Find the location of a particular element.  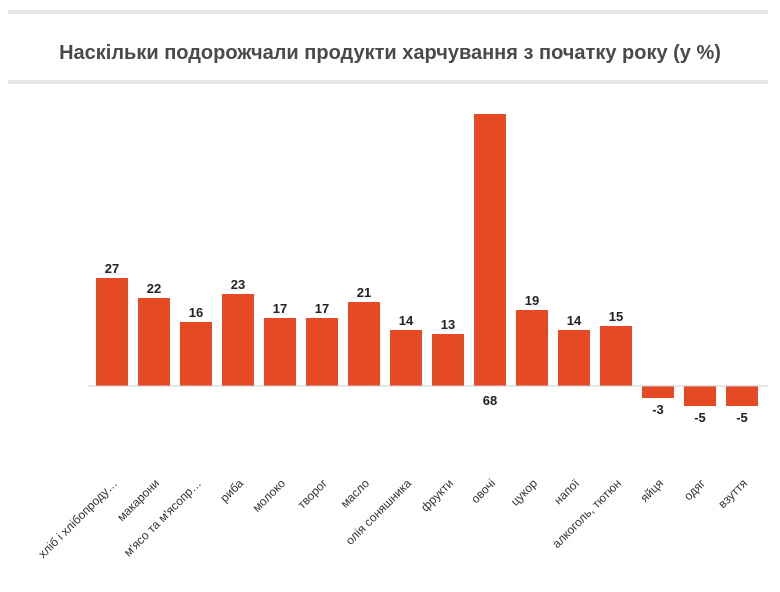

bar-value-label: 13 is located at coordinates (448, 324).